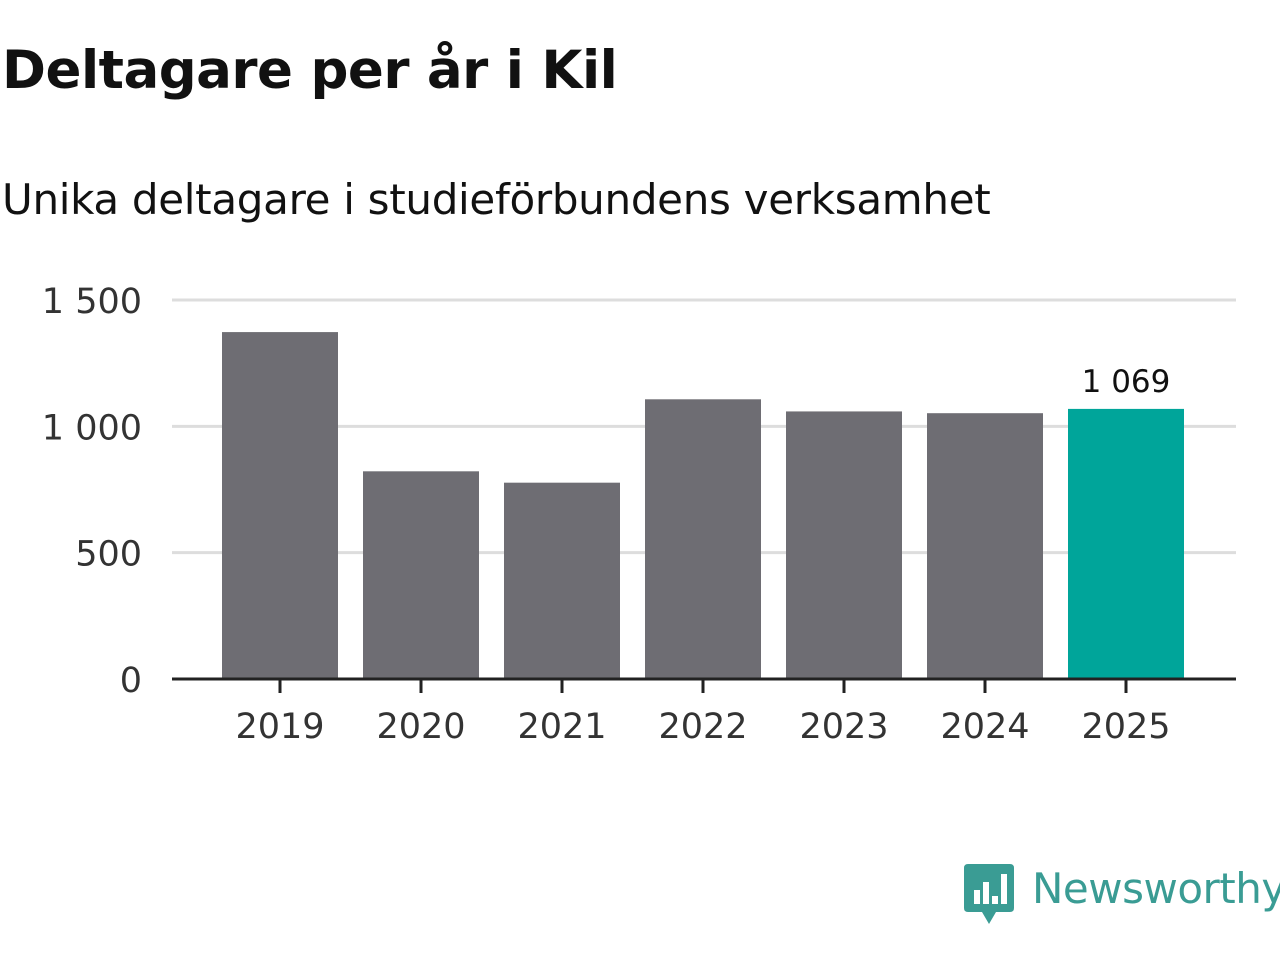 Image resolution: width=1280 pixels, height=960 pixels. Describe the element at coordinates (561, 727) in the screenshot. I see `x-tick-label: 2021` at that location.